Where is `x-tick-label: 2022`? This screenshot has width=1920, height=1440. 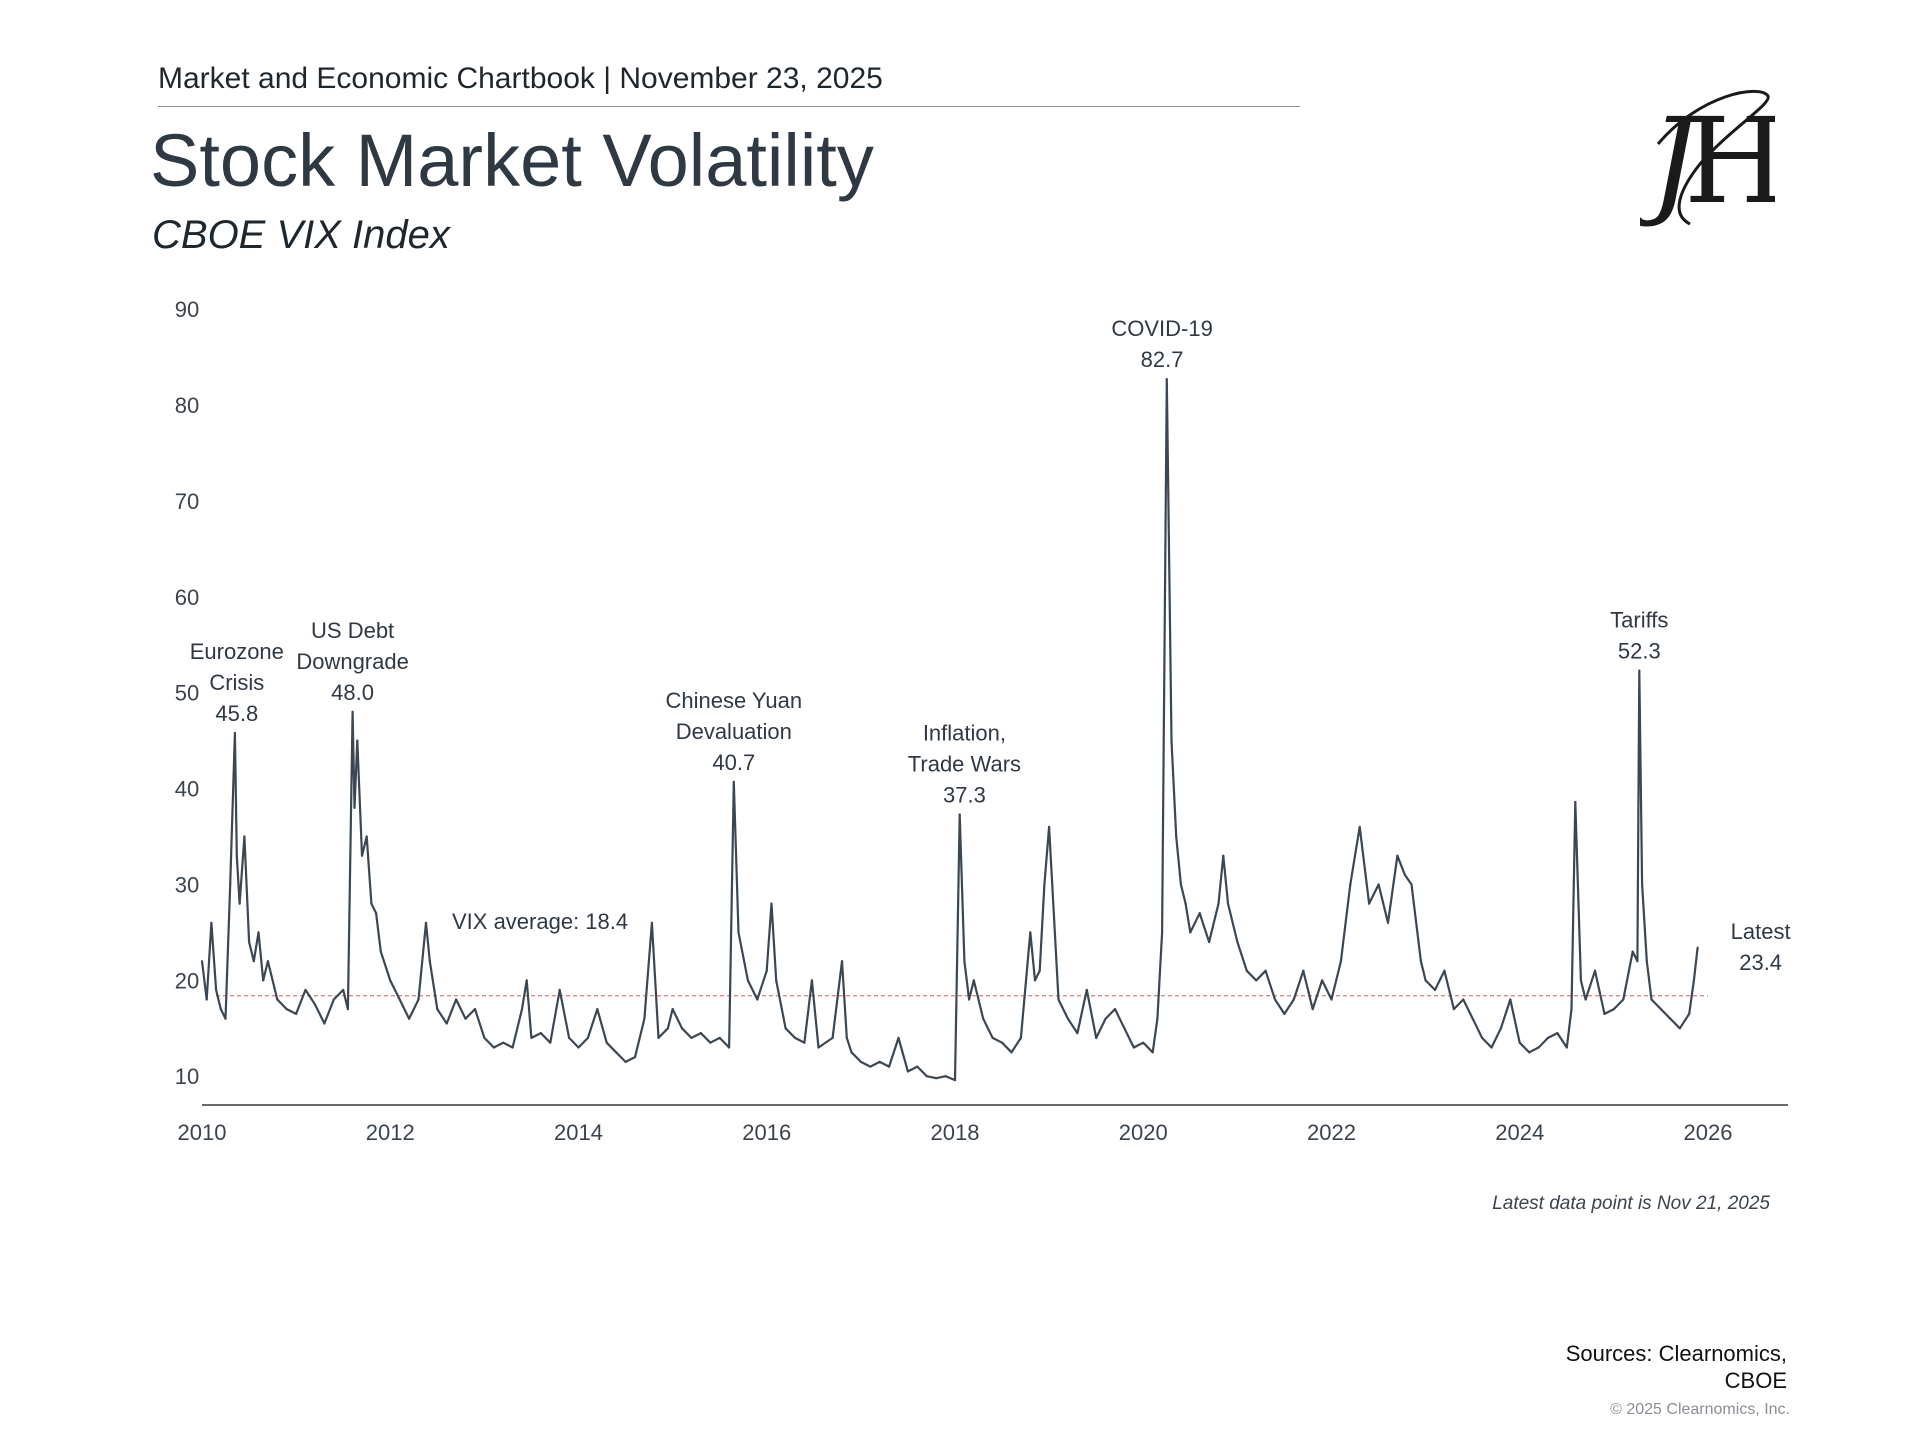 x-tick-label: 2022 is located at coordinates (1331, 1132).